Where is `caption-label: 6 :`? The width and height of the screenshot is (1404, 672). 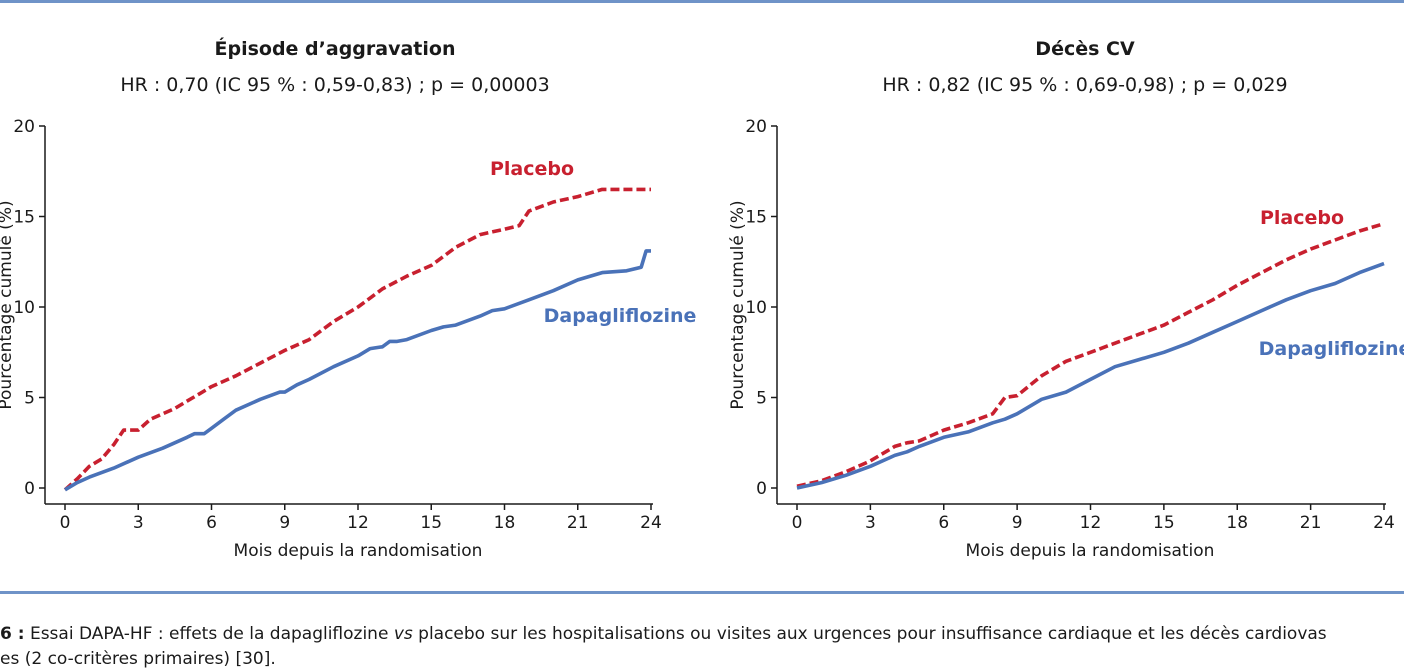
caption-label: 6 : is located at coordinates (12, 634).